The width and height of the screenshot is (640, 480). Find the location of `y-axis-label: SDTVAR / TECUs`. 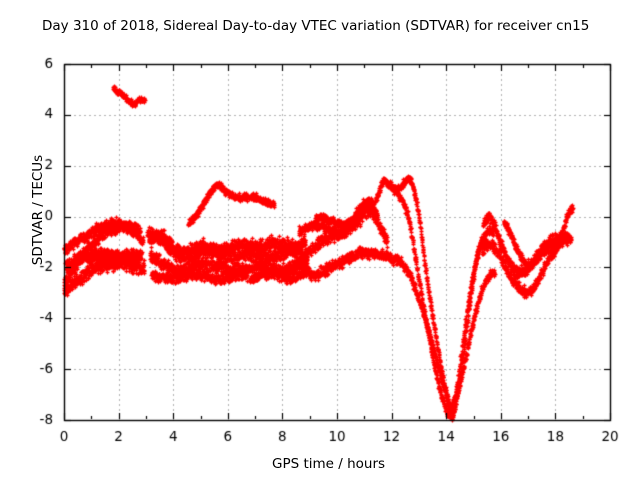

y-axis-label: SDTVAR / TECUs is located at coordinates (38, 210).